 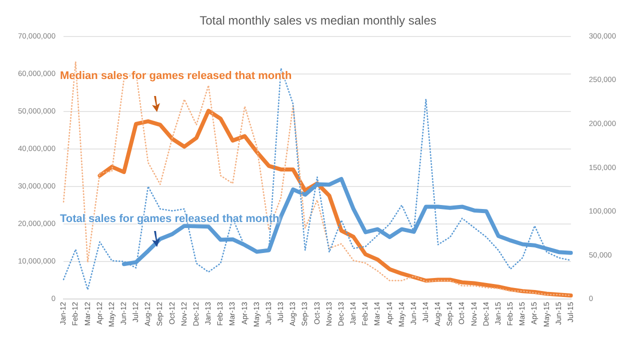 I want to click on chart-title: Total monthly sales vs median monthly sales, so click(x=318, y=21).